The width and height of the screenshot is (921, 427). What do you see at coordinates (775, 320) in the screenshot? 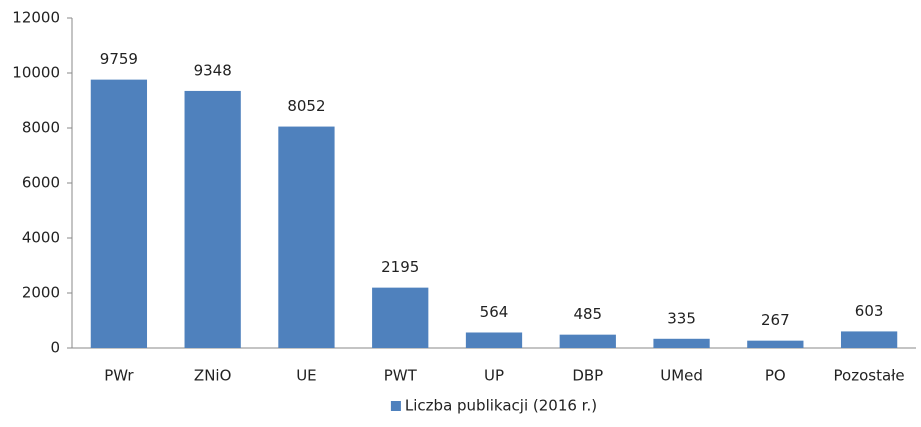
I see `data-label: 267` at bounding box center [775, 320].